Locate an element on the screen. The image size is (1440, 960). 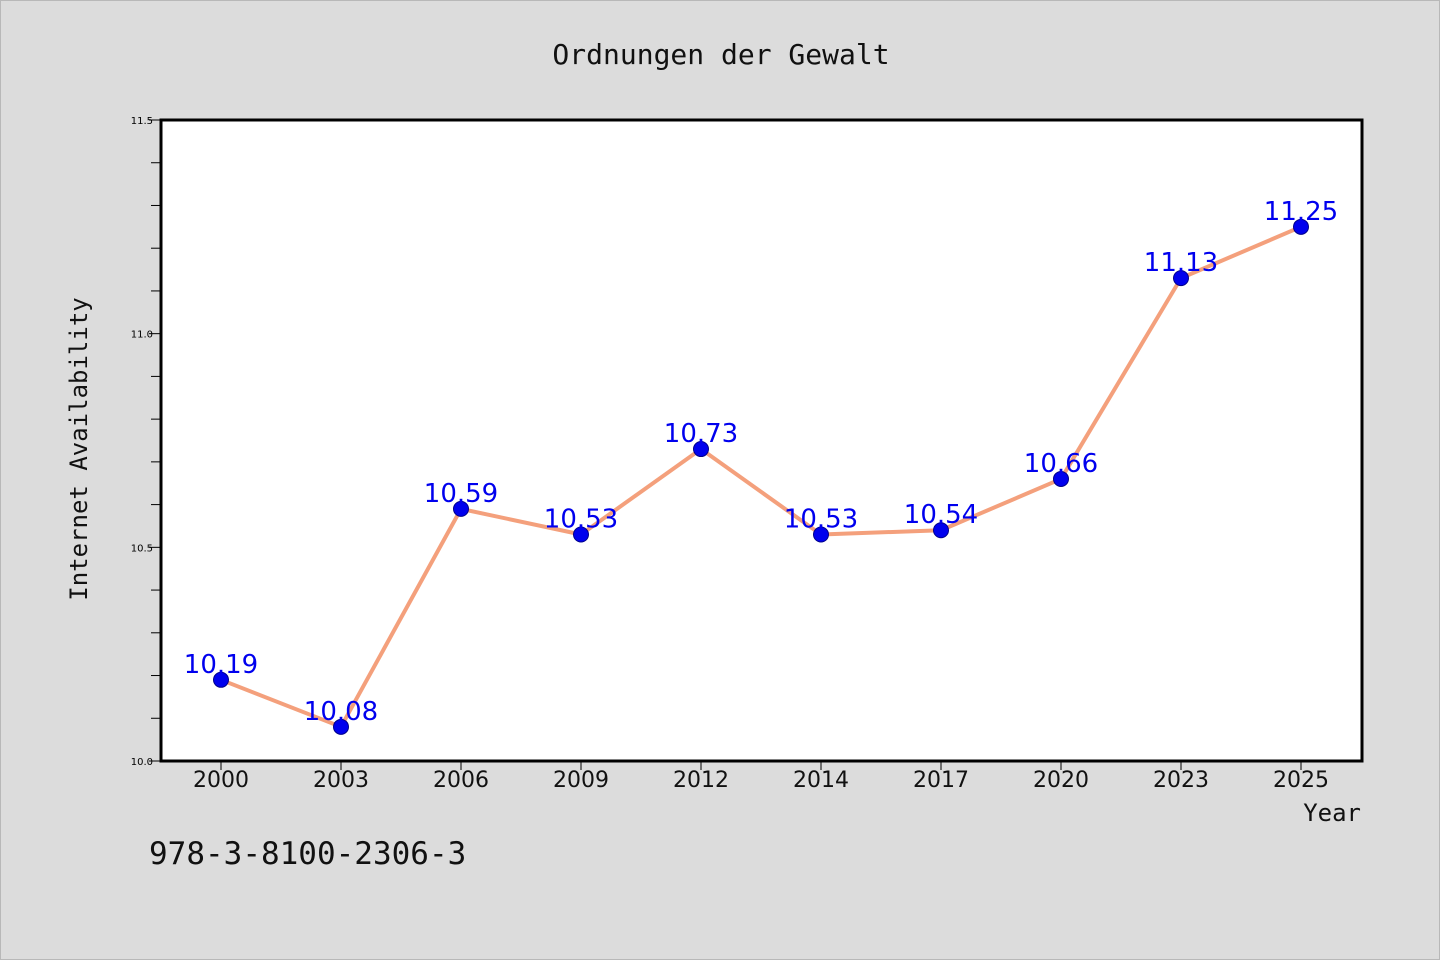
x-tick-label: 2006 is located at coordinates (461, 780).